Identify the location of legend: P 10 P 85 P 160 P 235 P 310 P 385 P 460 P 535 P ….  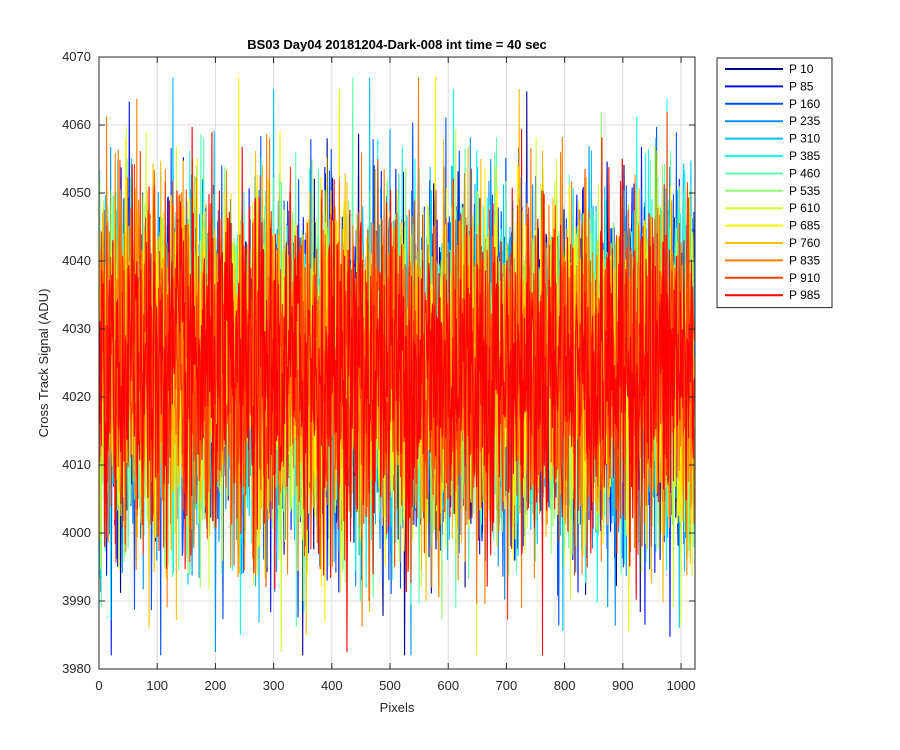
(774, 183).